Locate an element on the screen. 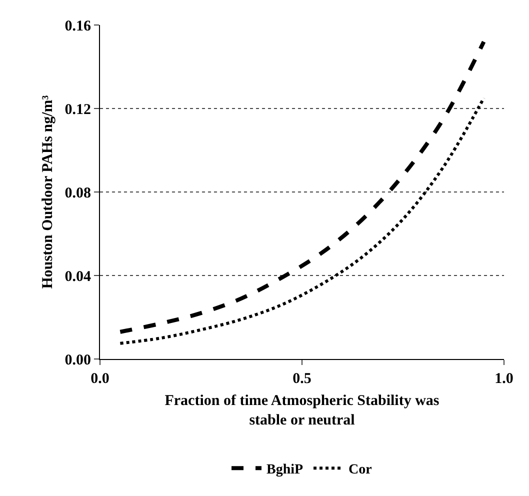  y-axis-title: Houston Outdoor PAHs ng/m³ is located at coordinates (48, 191).